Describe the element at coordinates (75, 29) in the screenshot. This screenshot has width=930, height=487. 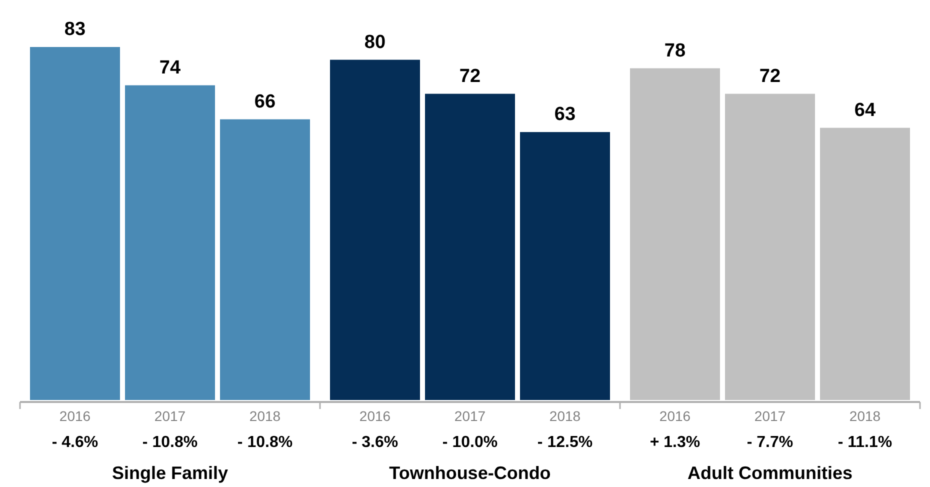
I see `data-label: 83` at that location.